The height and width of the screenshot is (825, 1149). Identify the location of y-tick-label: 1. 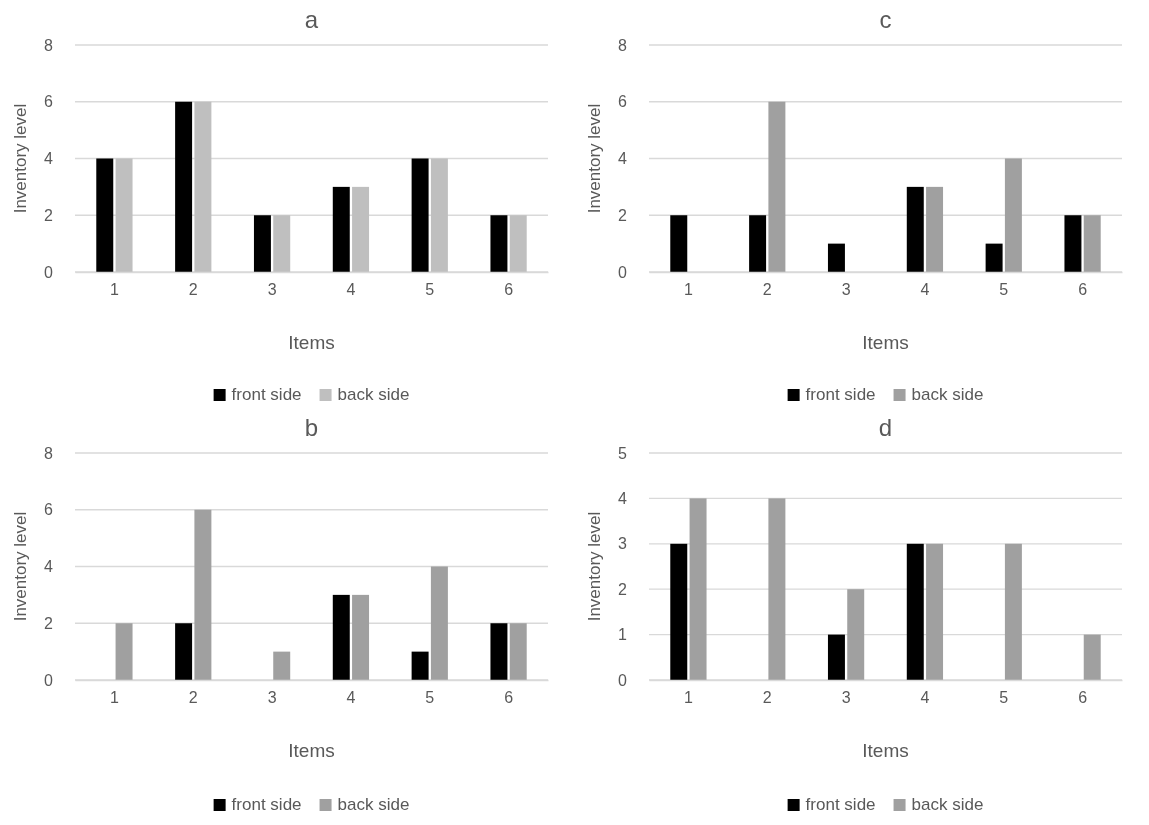
(623, 635).